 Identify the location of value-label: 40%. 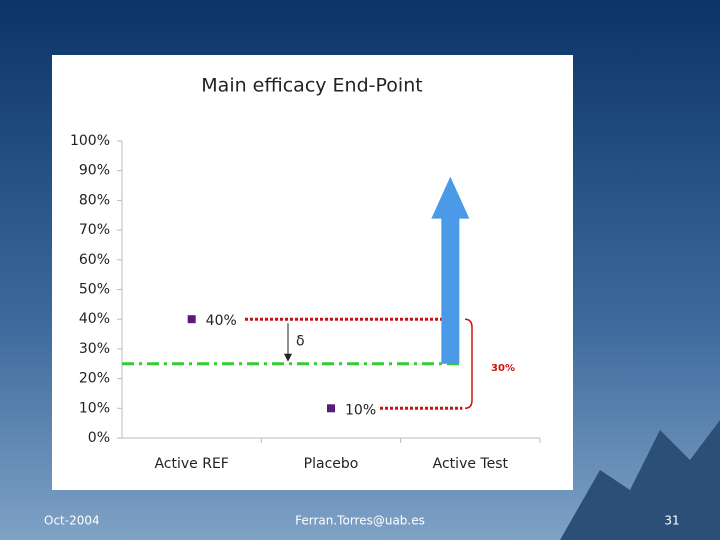
(221, 321).